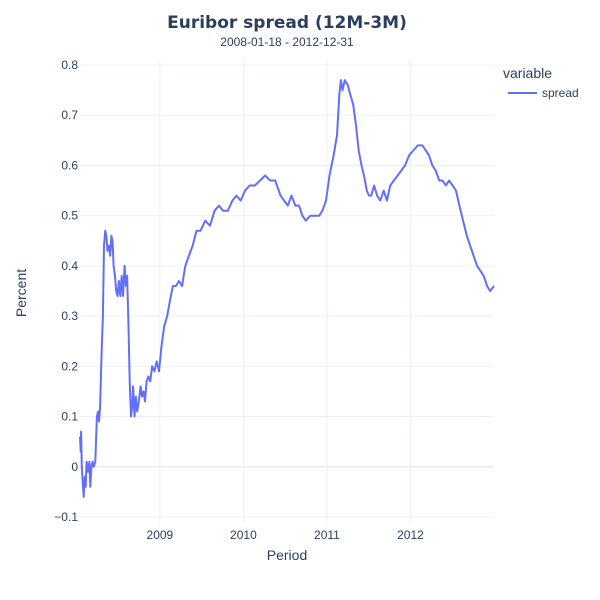 The image size is (600, 600). What do you see at coordinates (66, 291) in the screenshot?
I see `y-axis-ticks: −0.1 0 0.1 0.2 0.3 0.4 0.5 0.6 0.7 0.8` at bounding box center [66, 291].